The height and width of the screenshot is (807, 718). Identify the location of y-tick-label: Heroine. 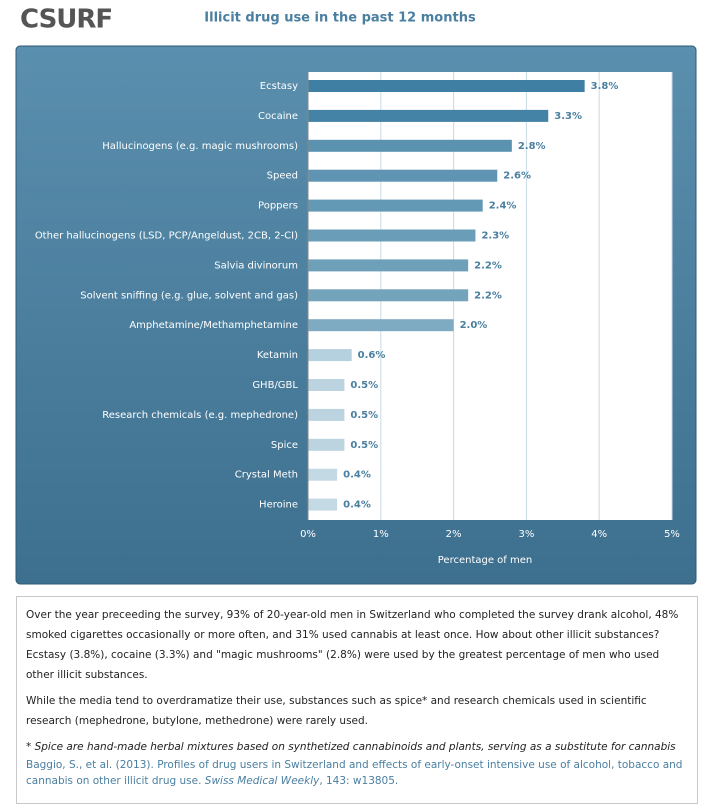
(278, 505).